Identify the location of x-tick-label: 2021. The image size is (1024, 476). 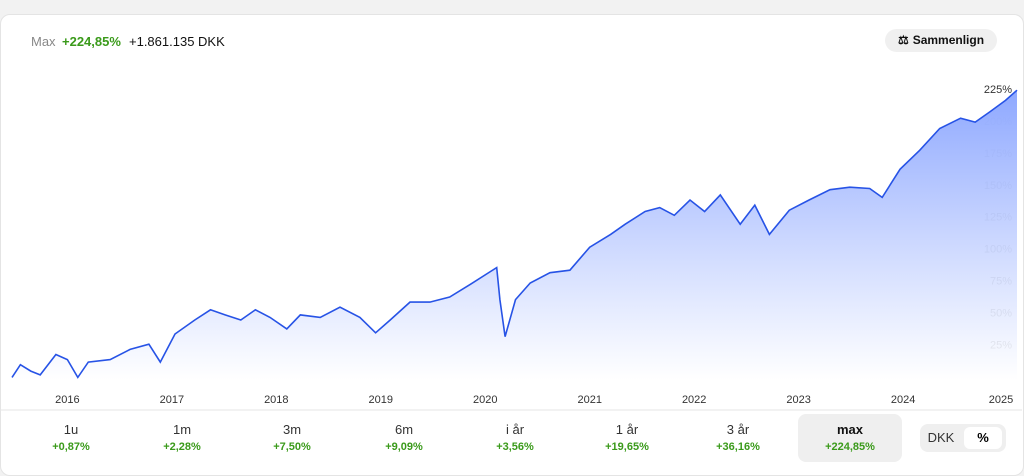
(589, 400).